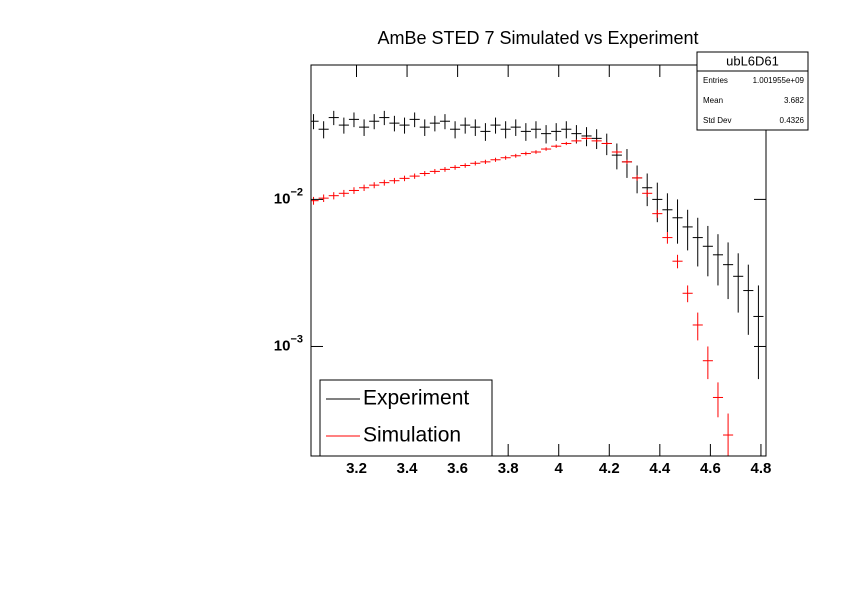  Describe the element at coordinates (660, 468) in the screenshot. I see `x-tick-label: 4.4` at that location.